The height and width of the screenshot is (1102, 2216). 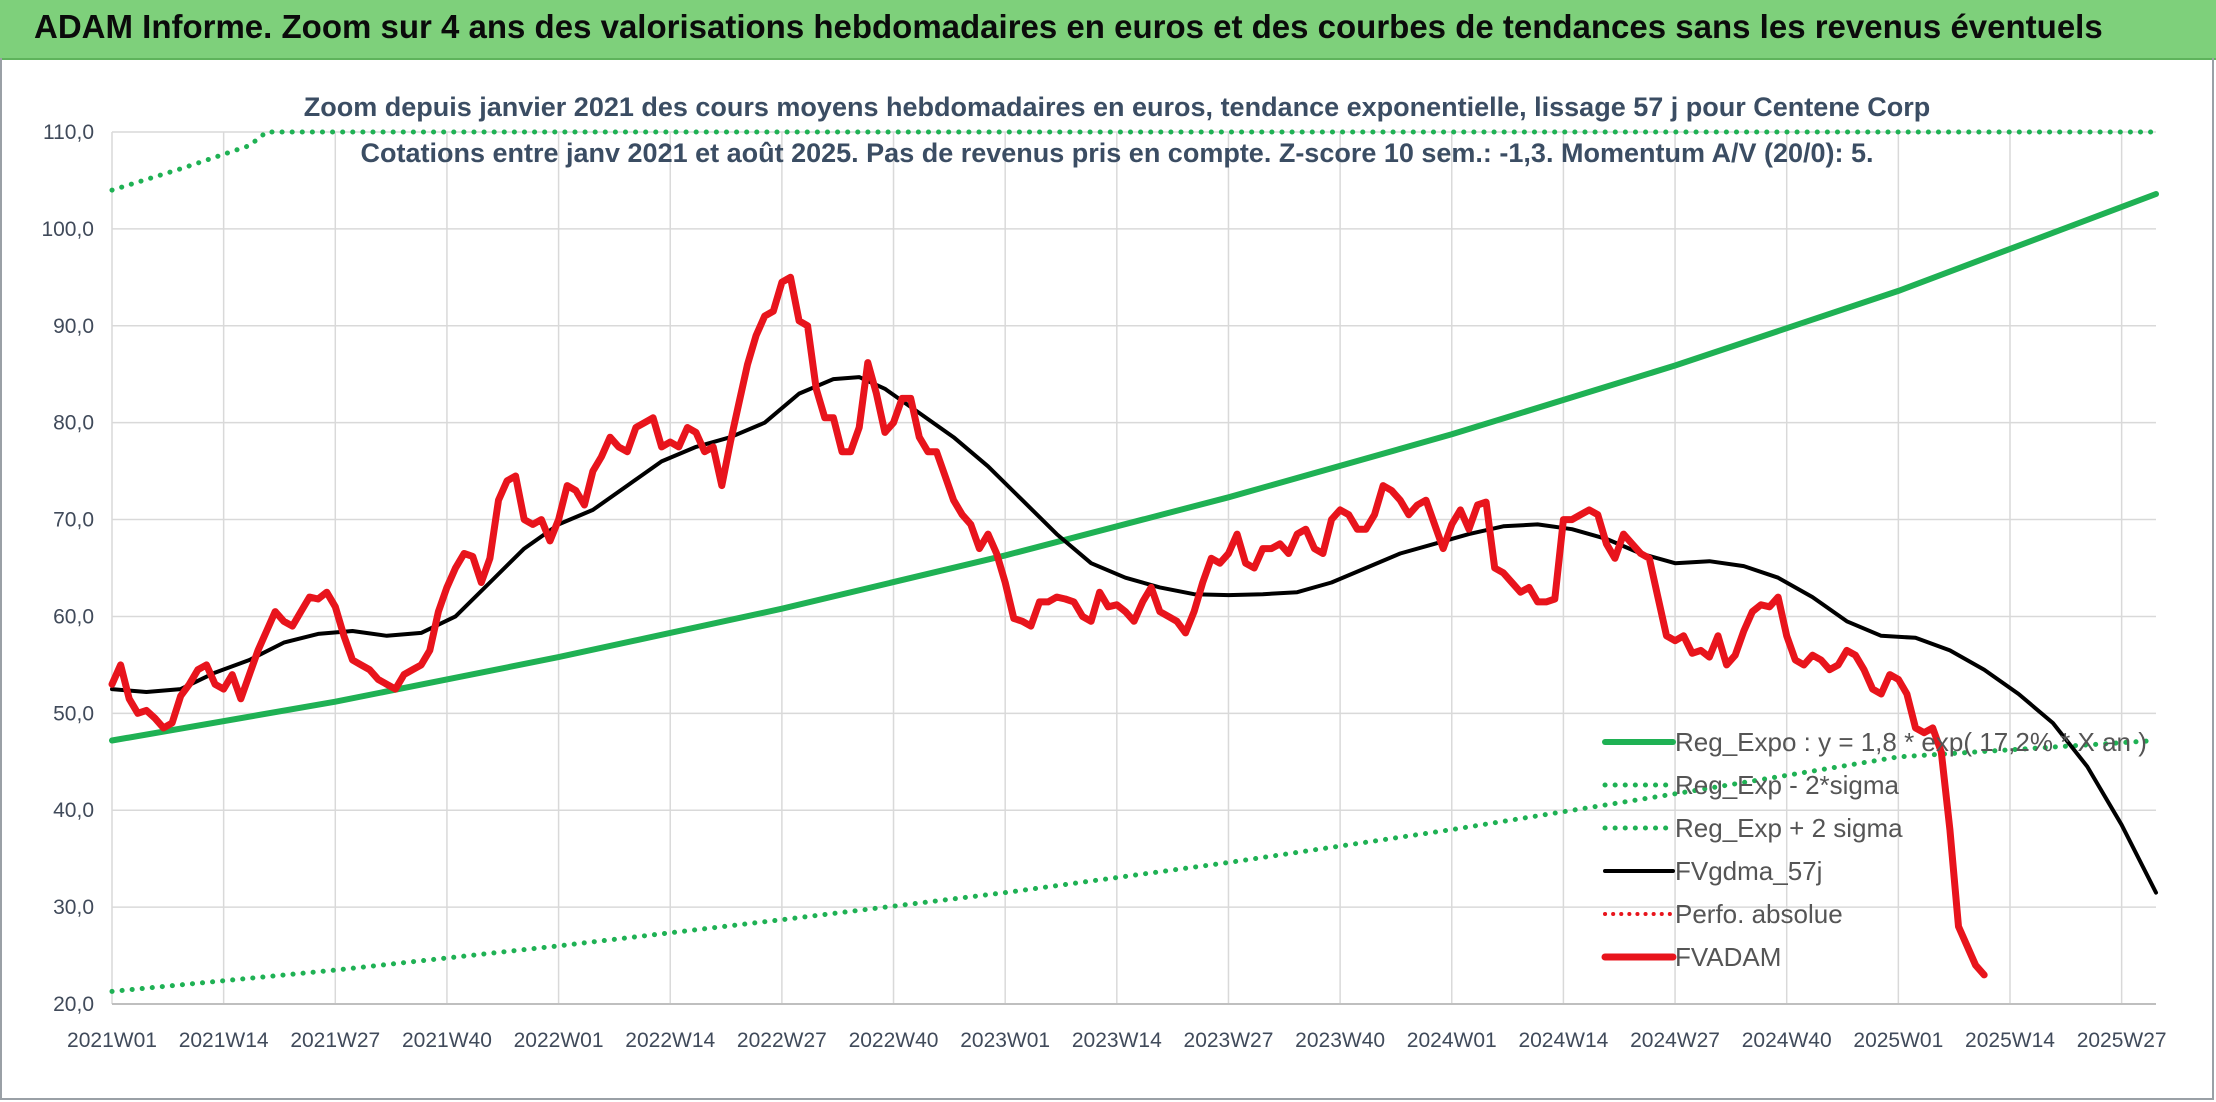 What do you see at coordinates (1229, 1040) in the screenshot?
I see `x-tick-label: 2023W27` at bounding box center [1229, 1040].